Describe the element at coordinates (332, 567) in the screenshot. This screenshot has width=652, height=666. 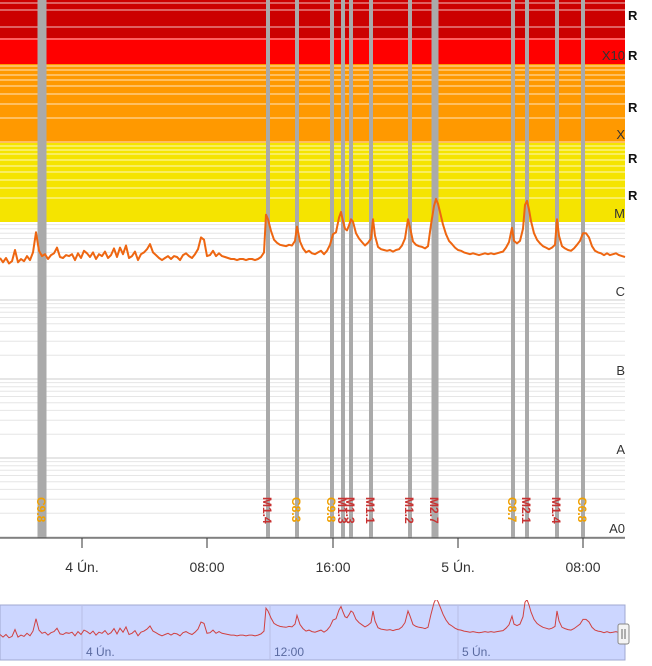
I see `x-tick-label: 16:00` at that location.